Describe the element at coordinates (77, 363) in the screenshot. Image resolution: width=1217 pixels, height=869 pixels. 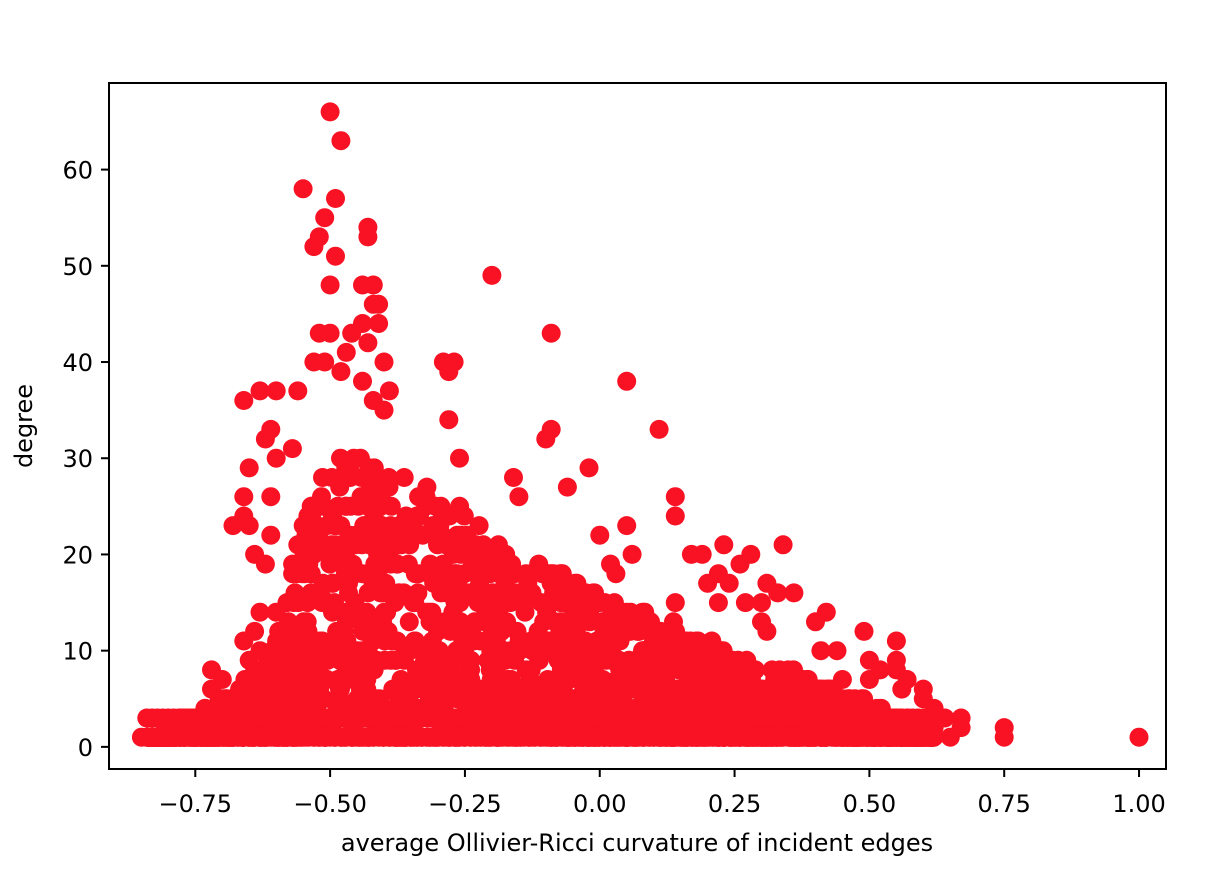
I see `y-tick-label: 40` at that location.